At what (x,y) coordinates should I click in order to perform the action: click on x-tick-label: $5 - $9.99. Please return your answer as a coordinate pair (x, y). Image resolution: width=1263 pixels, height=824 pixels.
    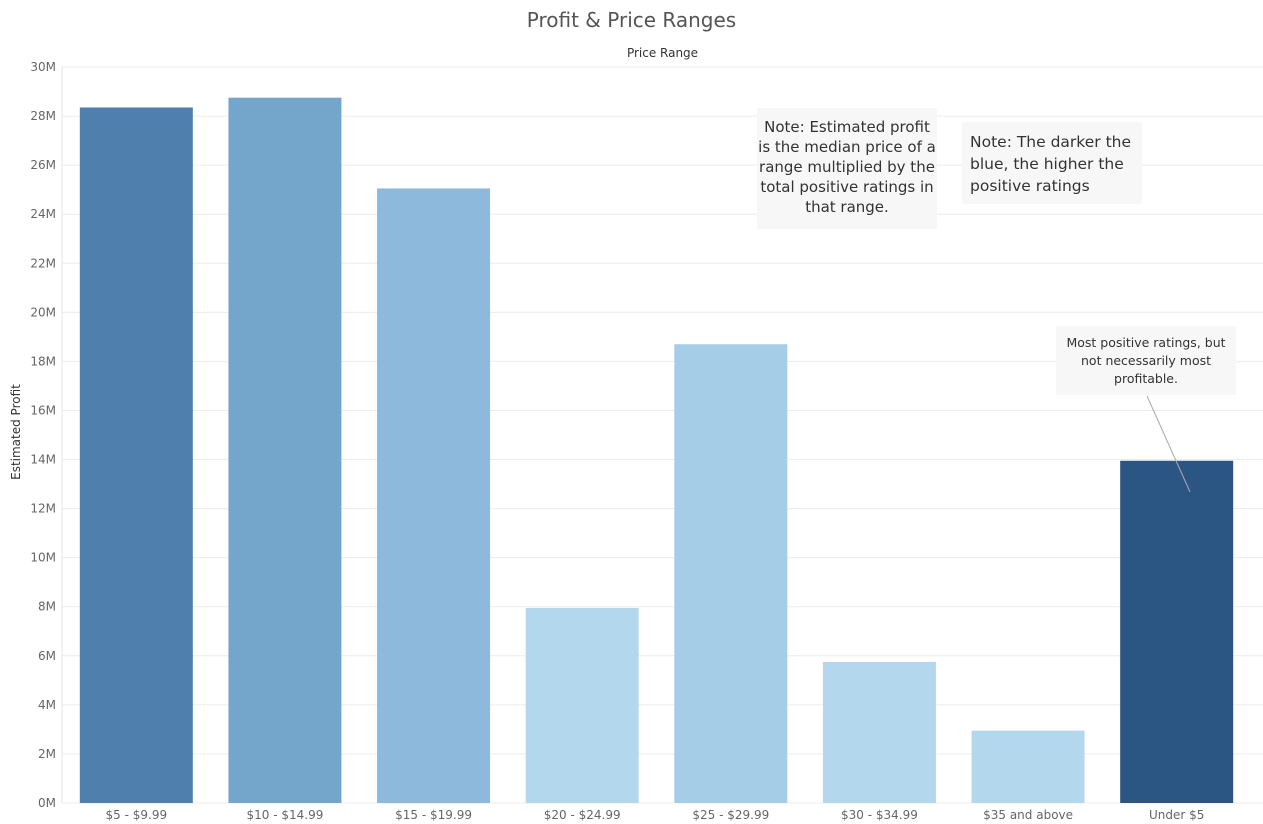
    Looking at the image, I should click on (137, 815).